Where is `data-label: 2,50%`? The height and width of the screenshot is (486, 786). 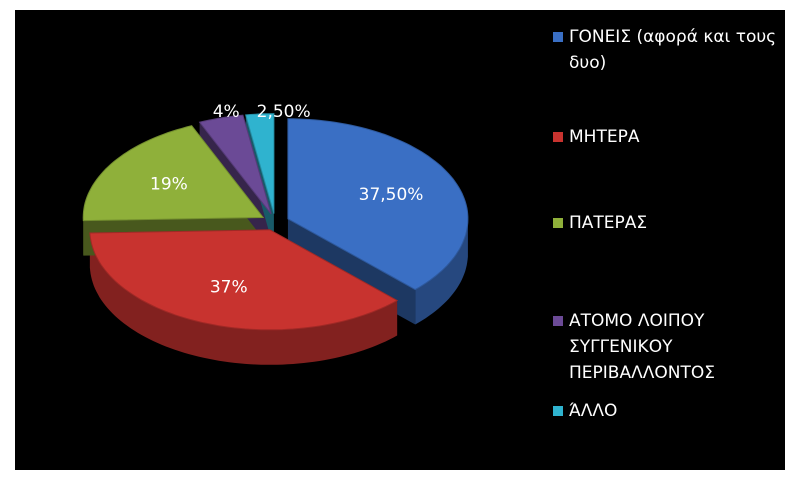
data-label: 2,50% is located at coordinates (284, 112).